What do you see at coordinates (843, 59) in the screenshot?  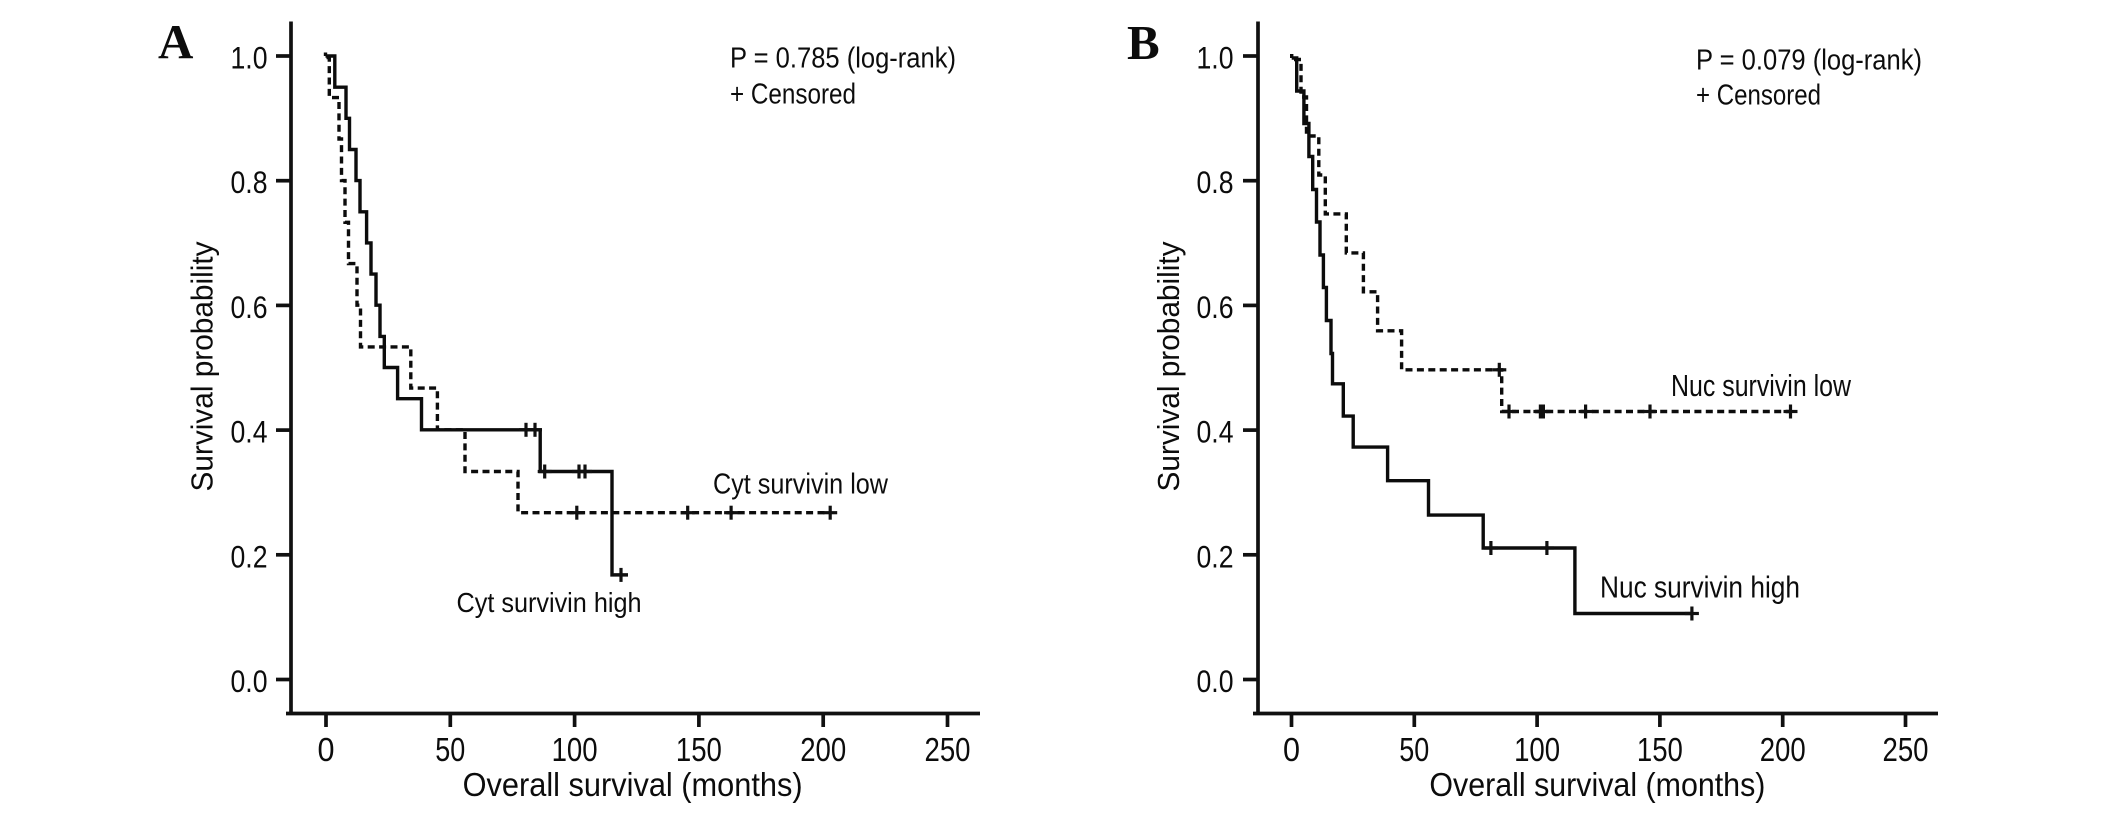 I see `svg-text: P = 0.785 (log-rank)` at bounding box center [843, 59].